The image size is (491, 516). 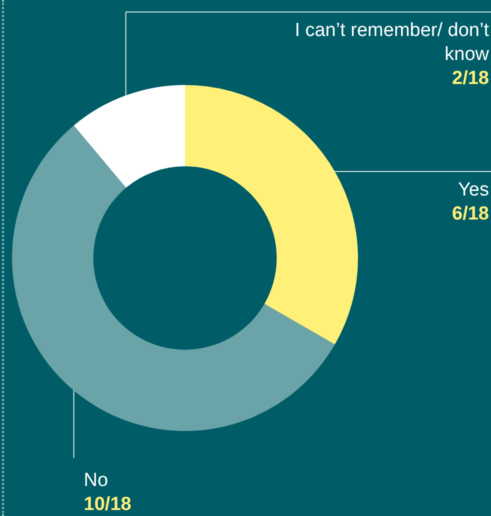 I want to click on data-label: 2/18, so click(x=470, y=78).